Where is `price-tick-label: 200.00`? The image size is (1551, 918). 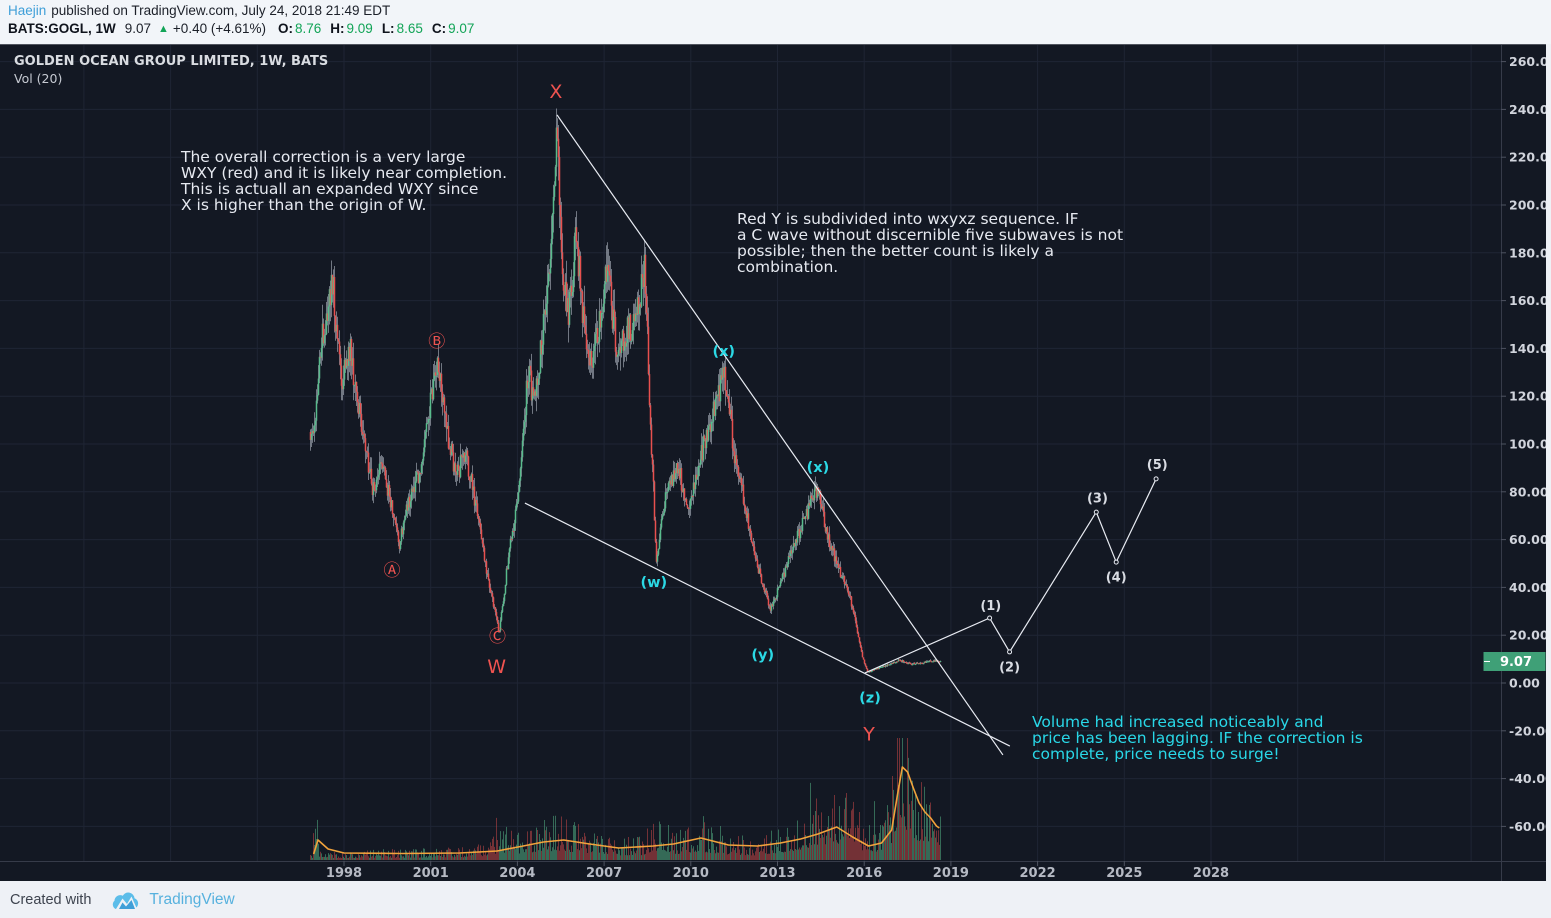 price-tick-label: 200.00 is located at coordinates (1527, 205).